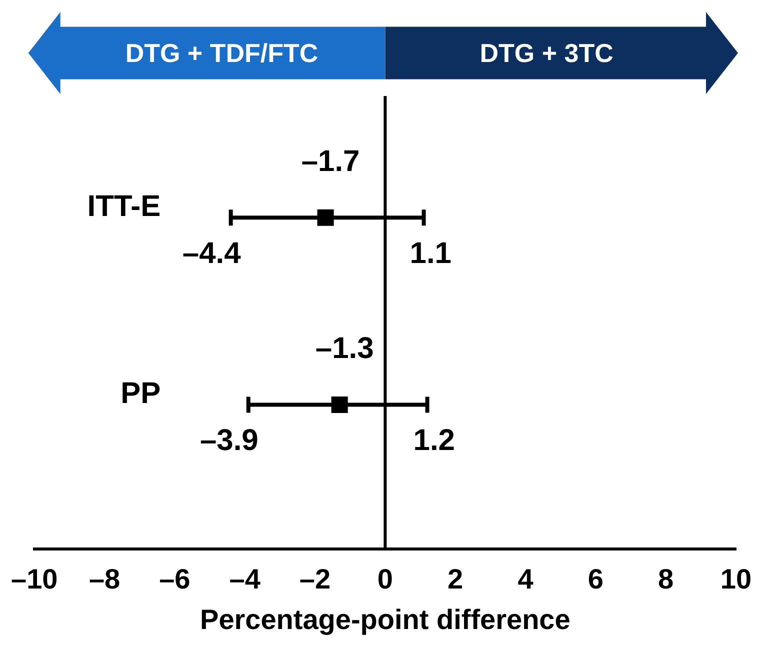  Describe the element at coordinates (245, 578) in the screenshot. I see `x-tick-label: –4` at that location.